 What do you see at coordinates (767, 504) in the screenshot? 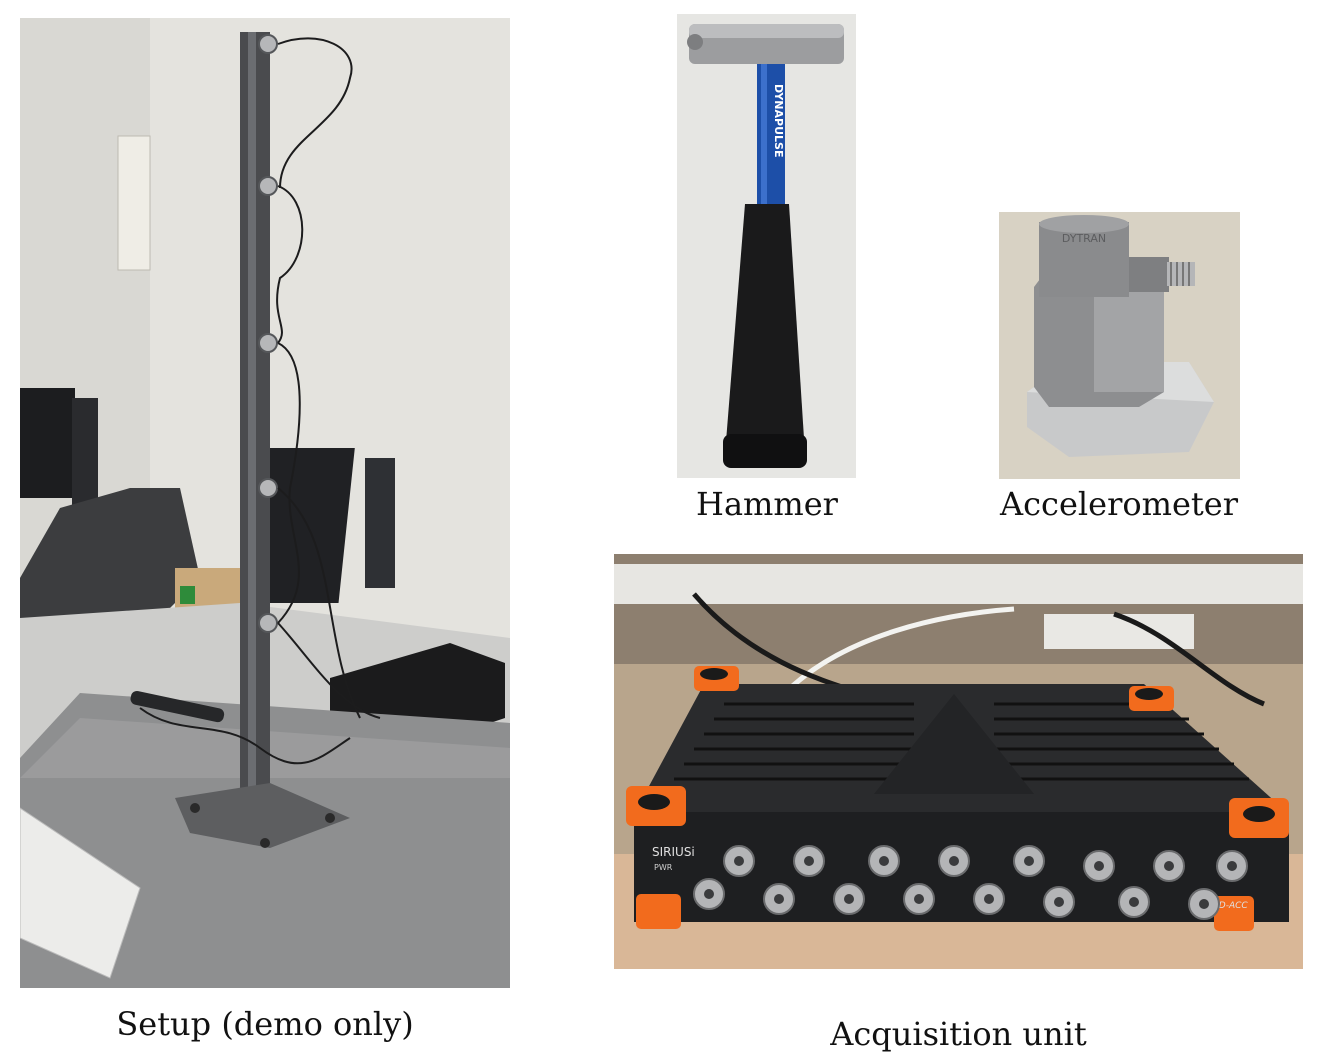
I see `hammer-caption: Hammer` at bounding box center [767, 504].